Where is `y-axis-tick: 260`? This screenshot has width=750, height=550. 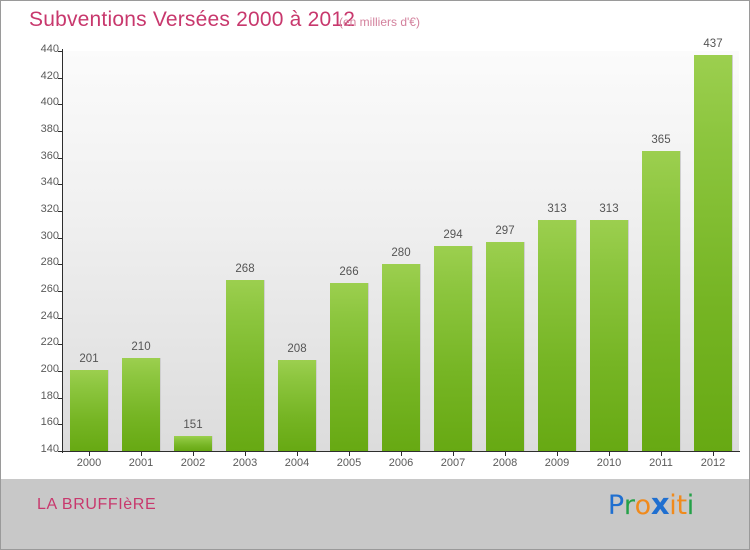 y-axis-tick: 260 is located at coordinates (36, 289).